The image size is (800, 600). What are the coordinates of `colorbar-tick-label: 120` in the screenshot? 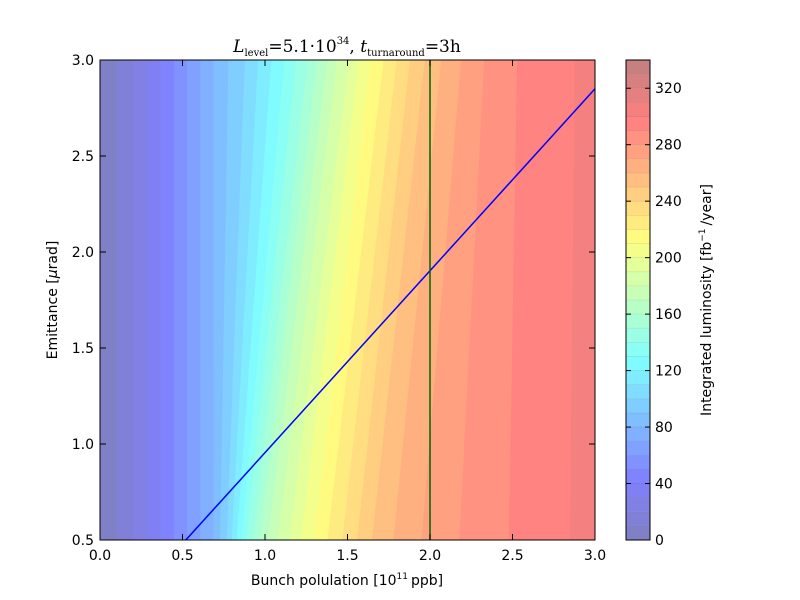 It's located at (668, 372).